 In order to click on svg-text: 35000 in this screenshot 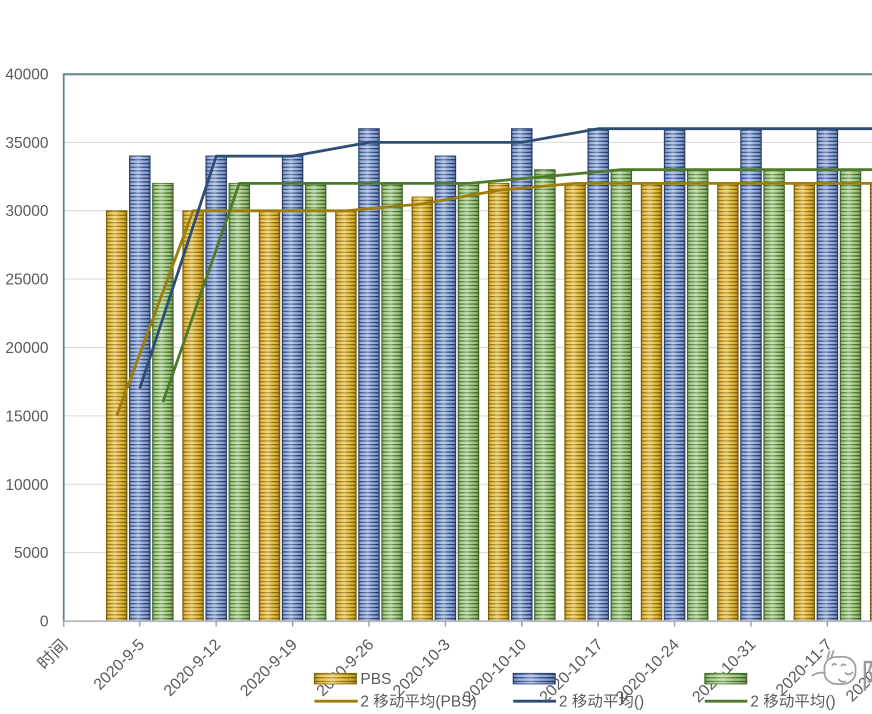, I will do `click(26, 143)`.